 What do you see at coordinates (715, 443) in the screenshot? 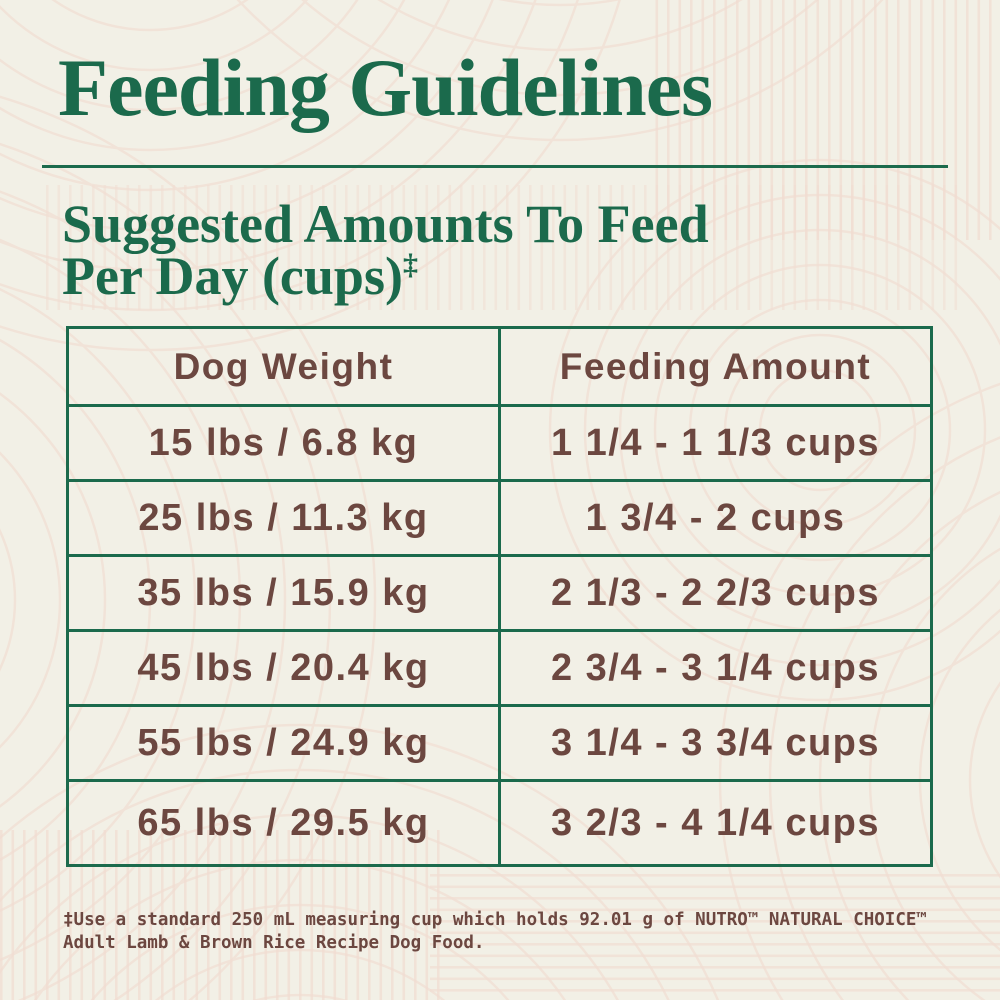
I see `feeding-amount-cell: 1 1/4 - 1 1/3 cups` at bounding box center [715, 443].